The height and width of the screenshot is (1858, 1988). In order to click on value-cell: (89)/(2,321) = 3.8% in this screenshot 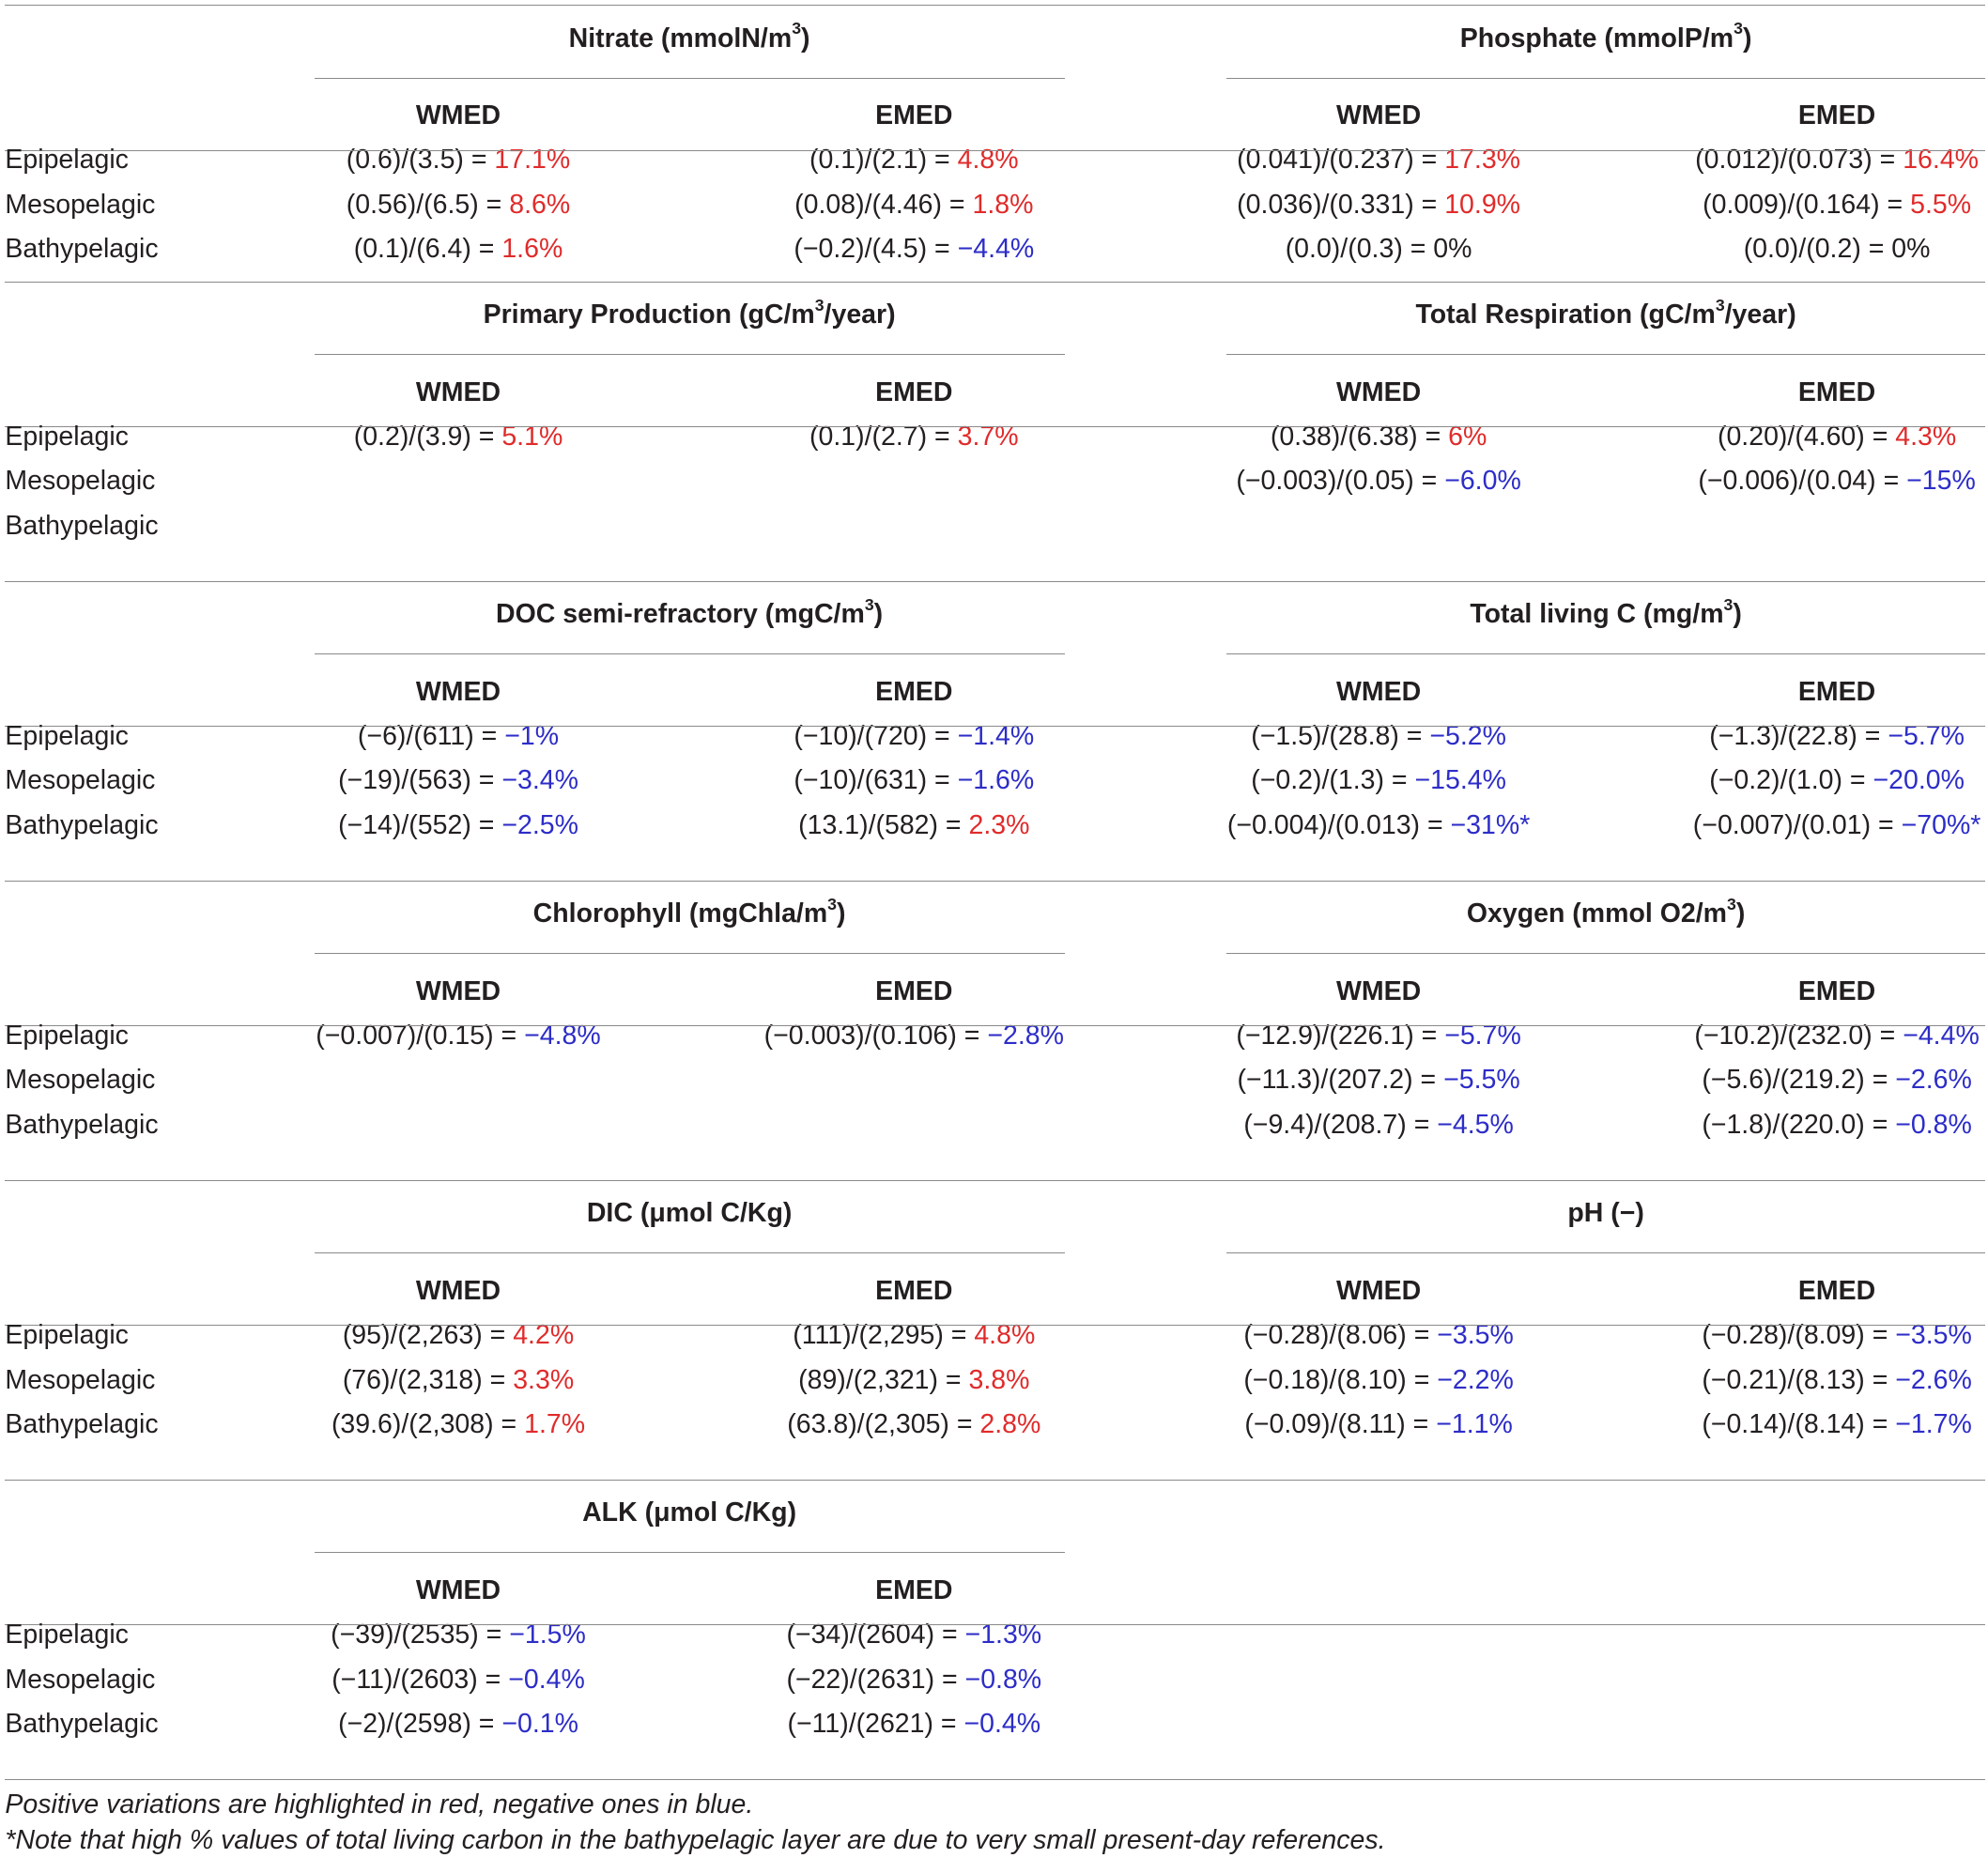, I will do `click(913, 1380)`.